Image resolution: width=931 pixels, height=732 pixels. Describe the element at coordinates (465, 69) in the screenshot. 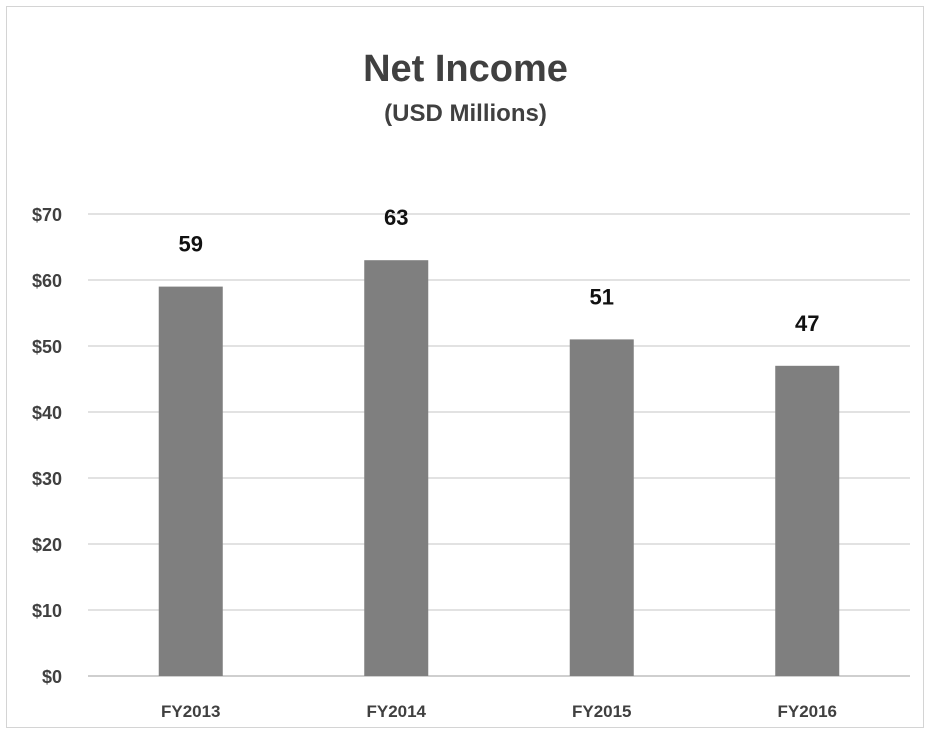

I see `chart-title: Net Income` at that location.